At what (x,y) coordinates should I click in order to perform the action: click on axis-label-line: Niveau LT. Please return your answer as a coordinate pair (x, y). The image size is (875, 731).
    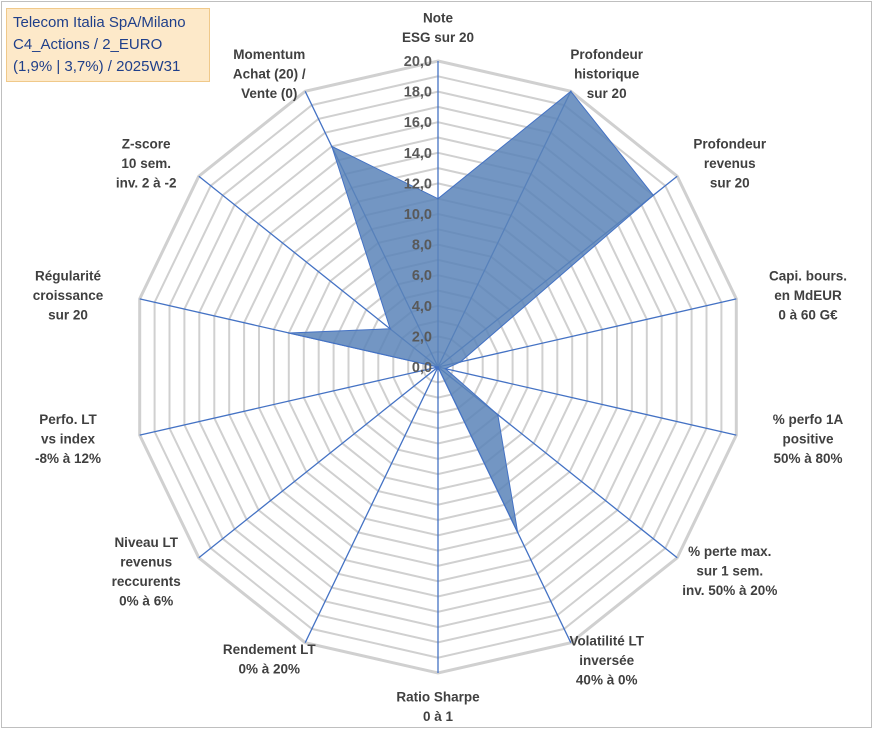
    Looking at the image, I should click on (146, 542).